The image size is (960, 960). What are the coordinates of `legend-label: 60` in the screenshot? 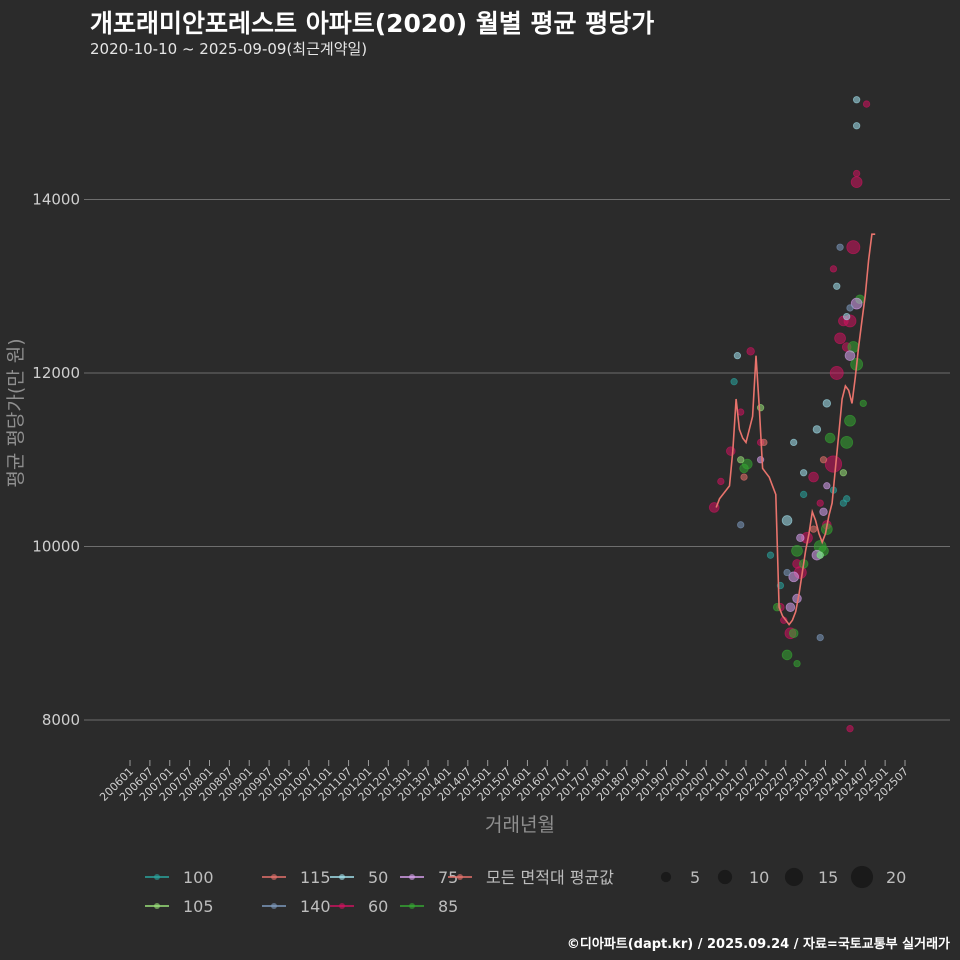 It's located at (378, 906).